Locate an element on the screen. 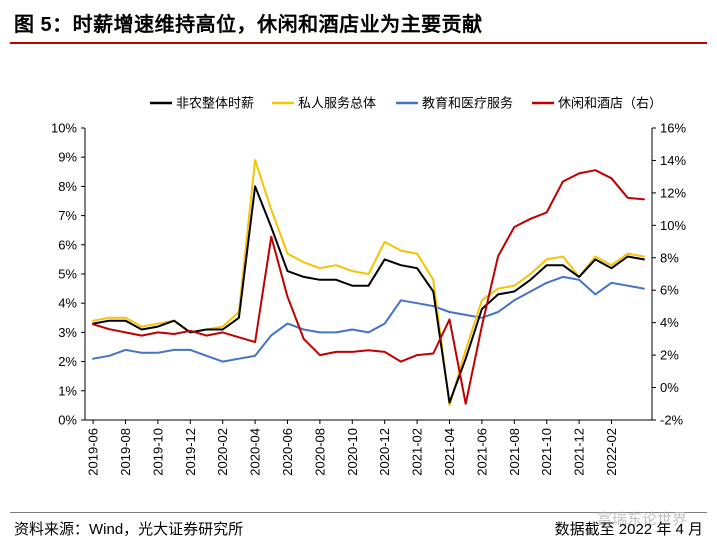  title-divider is located at coordinates (358, 43).